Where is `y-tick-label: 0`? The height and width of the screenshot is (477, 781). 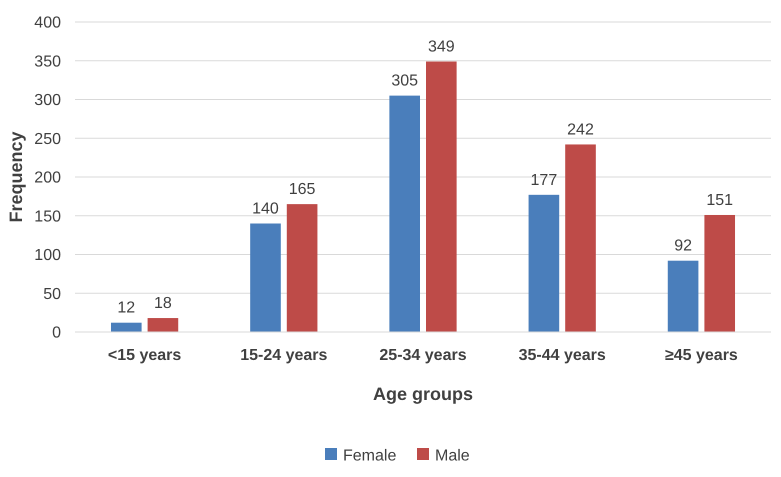
y-tick-label: 0 is located at coordinates (57, 333).